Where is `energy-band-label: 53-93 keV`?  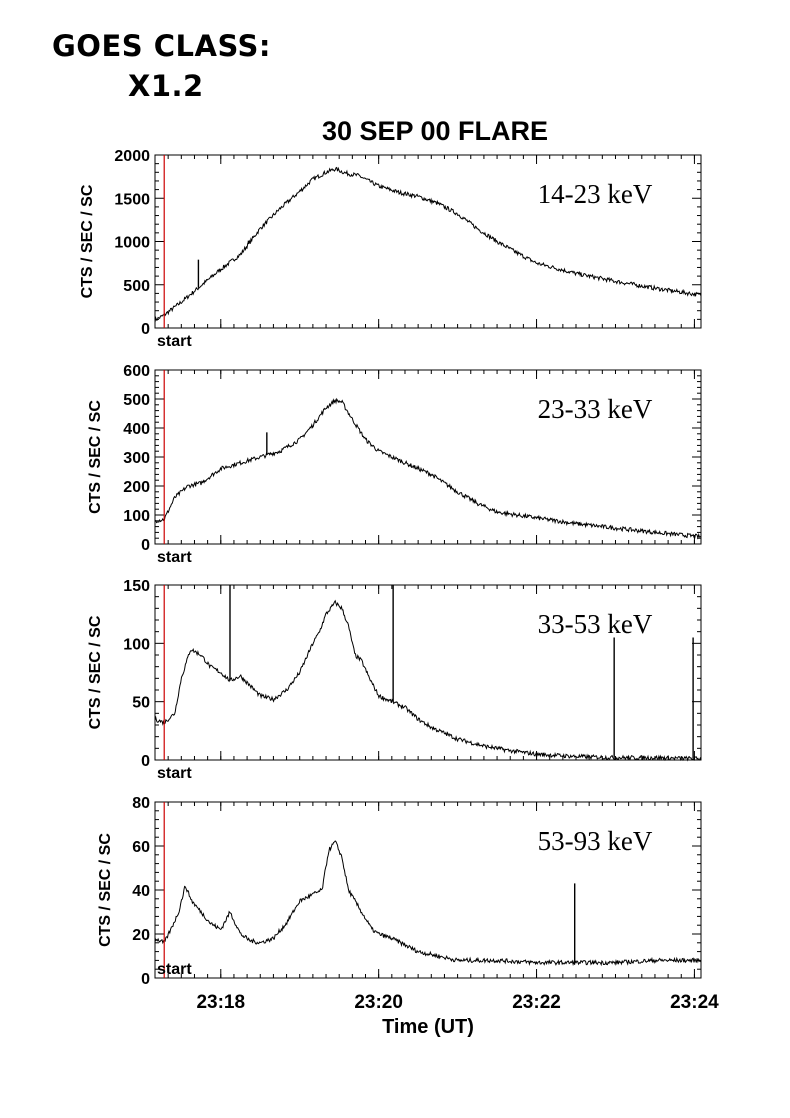 energy-band-label: 53-93 keV is located at coordinates (595, 841).